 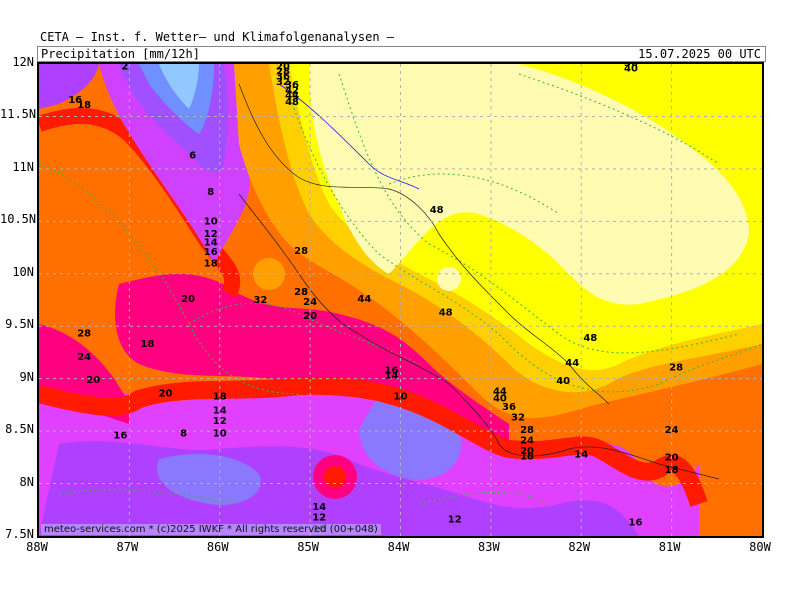 What do you see at coordinates (127, 547) in the screenshot?
I see `longitude-tick-label: 87W` at bounding box center [127, 547].